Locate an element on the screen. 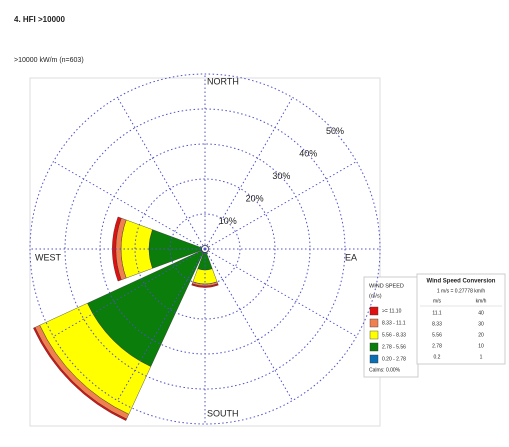  ring is located at coordinates (205, 249).